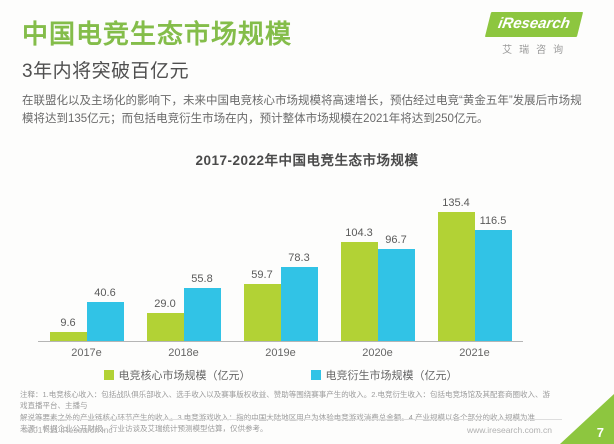  Describe the element at coordinates (106, 71) in the screenshot. I see `page-subtitle: 3年内将突破百亿元` at that location.